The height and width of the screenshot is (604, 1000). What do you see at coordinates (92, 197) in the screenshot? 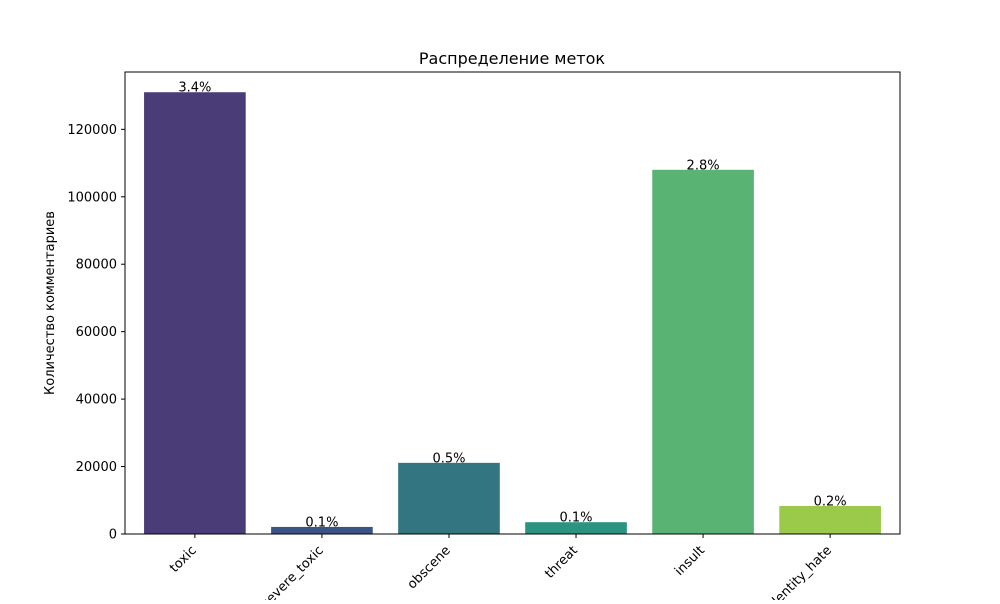
I see `y-tick-label: 100000` at bounding box center [92, 197].